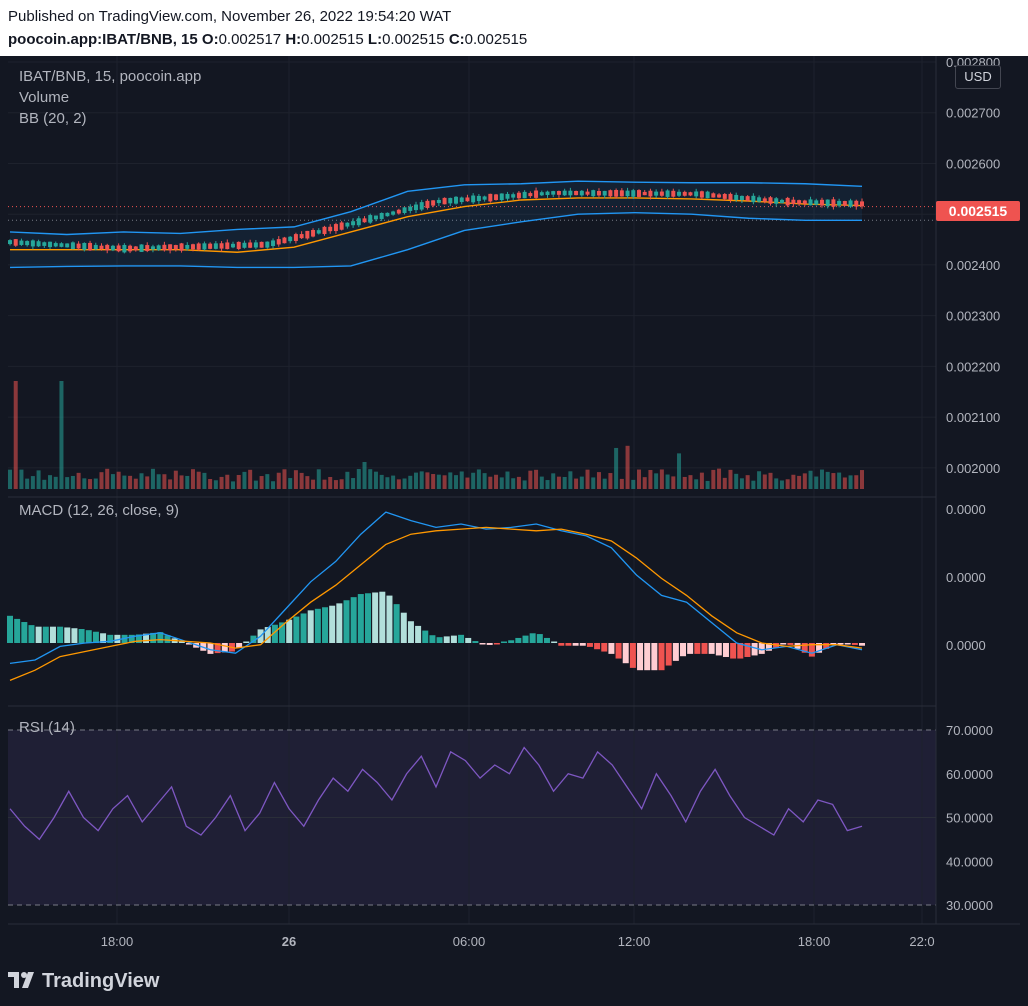  I want to click on bb-upper-line, so click(436, 208).